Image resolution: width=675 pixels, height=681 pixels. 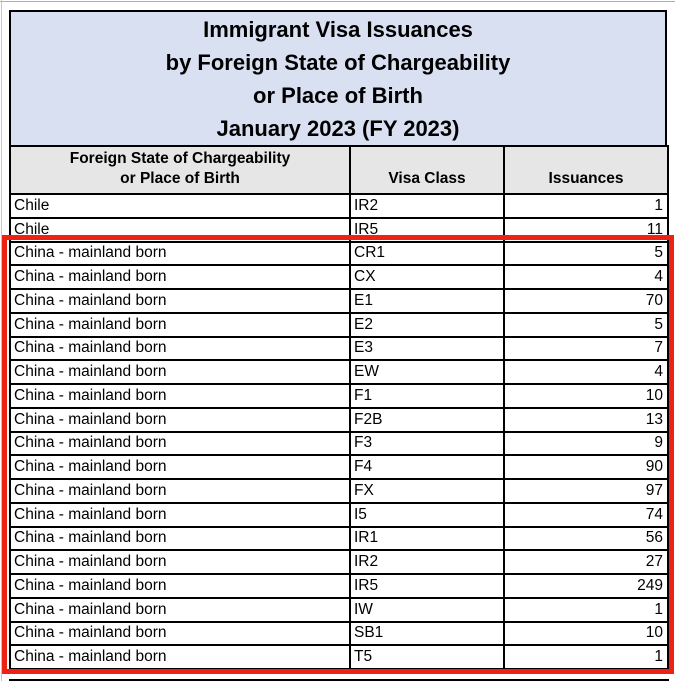 I want to click on table-row: Chile IR5 11, so click(x=339, y=229).